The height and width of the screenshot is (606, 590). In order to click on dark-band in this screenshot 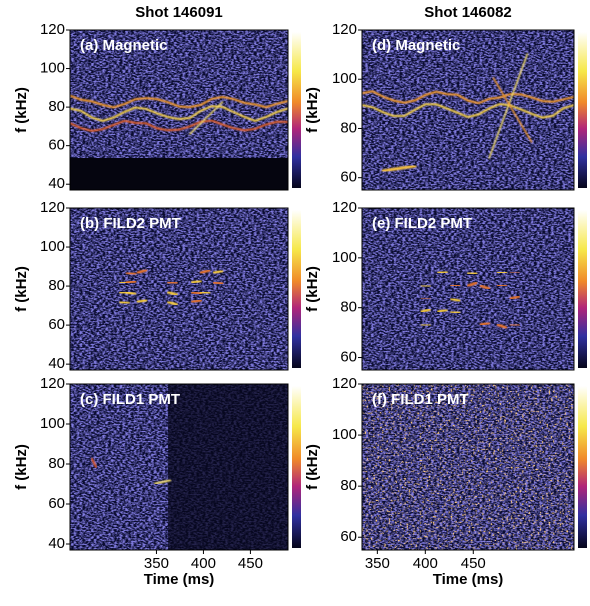, I will do `click(179, 174)`.